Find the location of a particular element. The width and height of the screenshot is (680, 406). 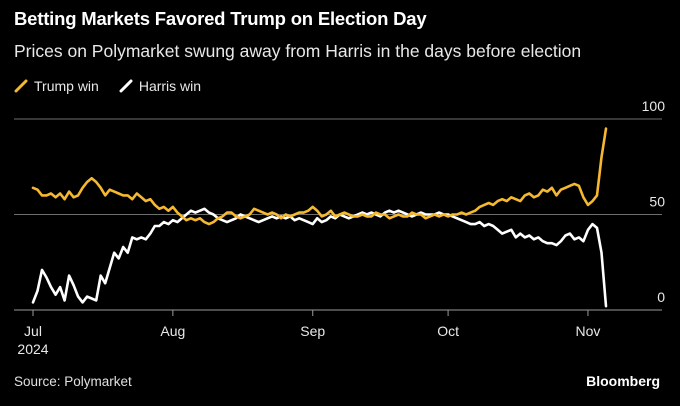

source-note: Source: Polymarket is located at coordinates (73, 381).